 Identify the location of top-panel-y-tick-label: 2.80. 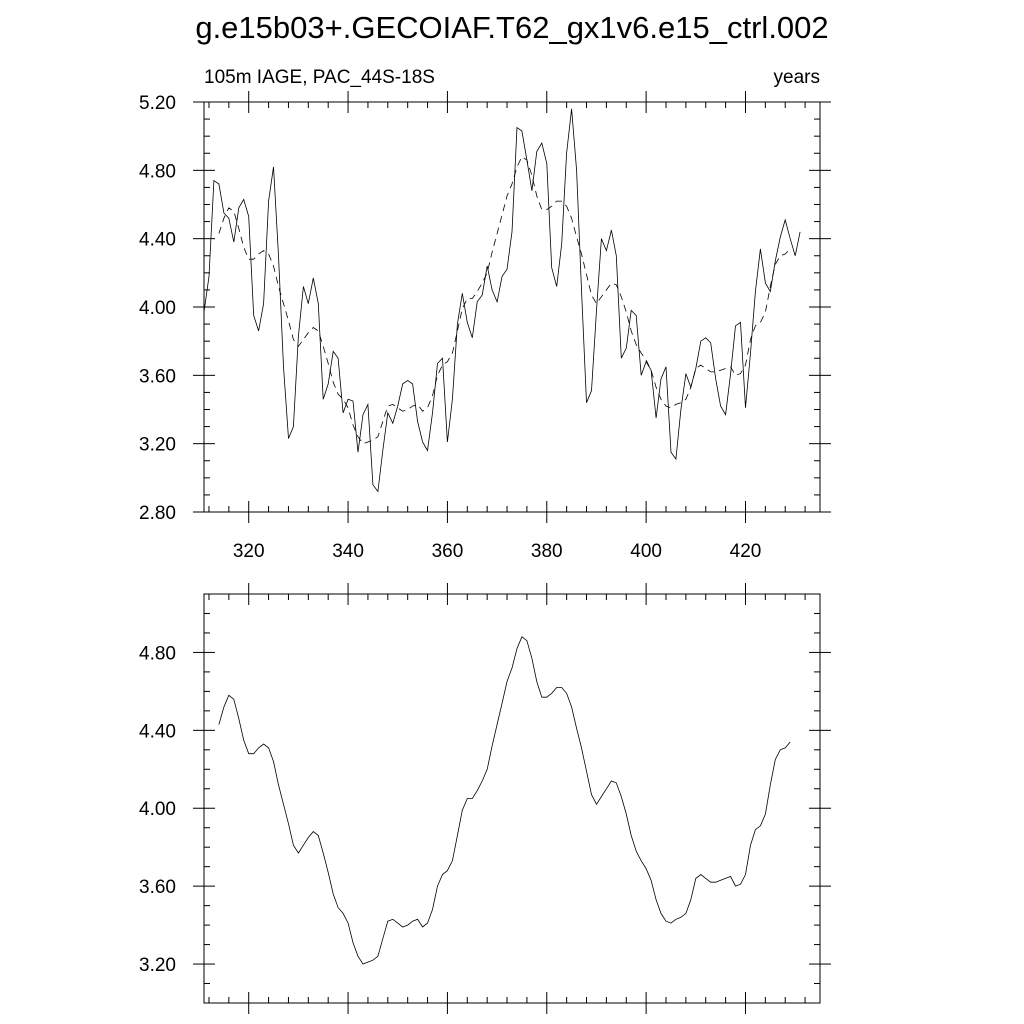
(157, 513).